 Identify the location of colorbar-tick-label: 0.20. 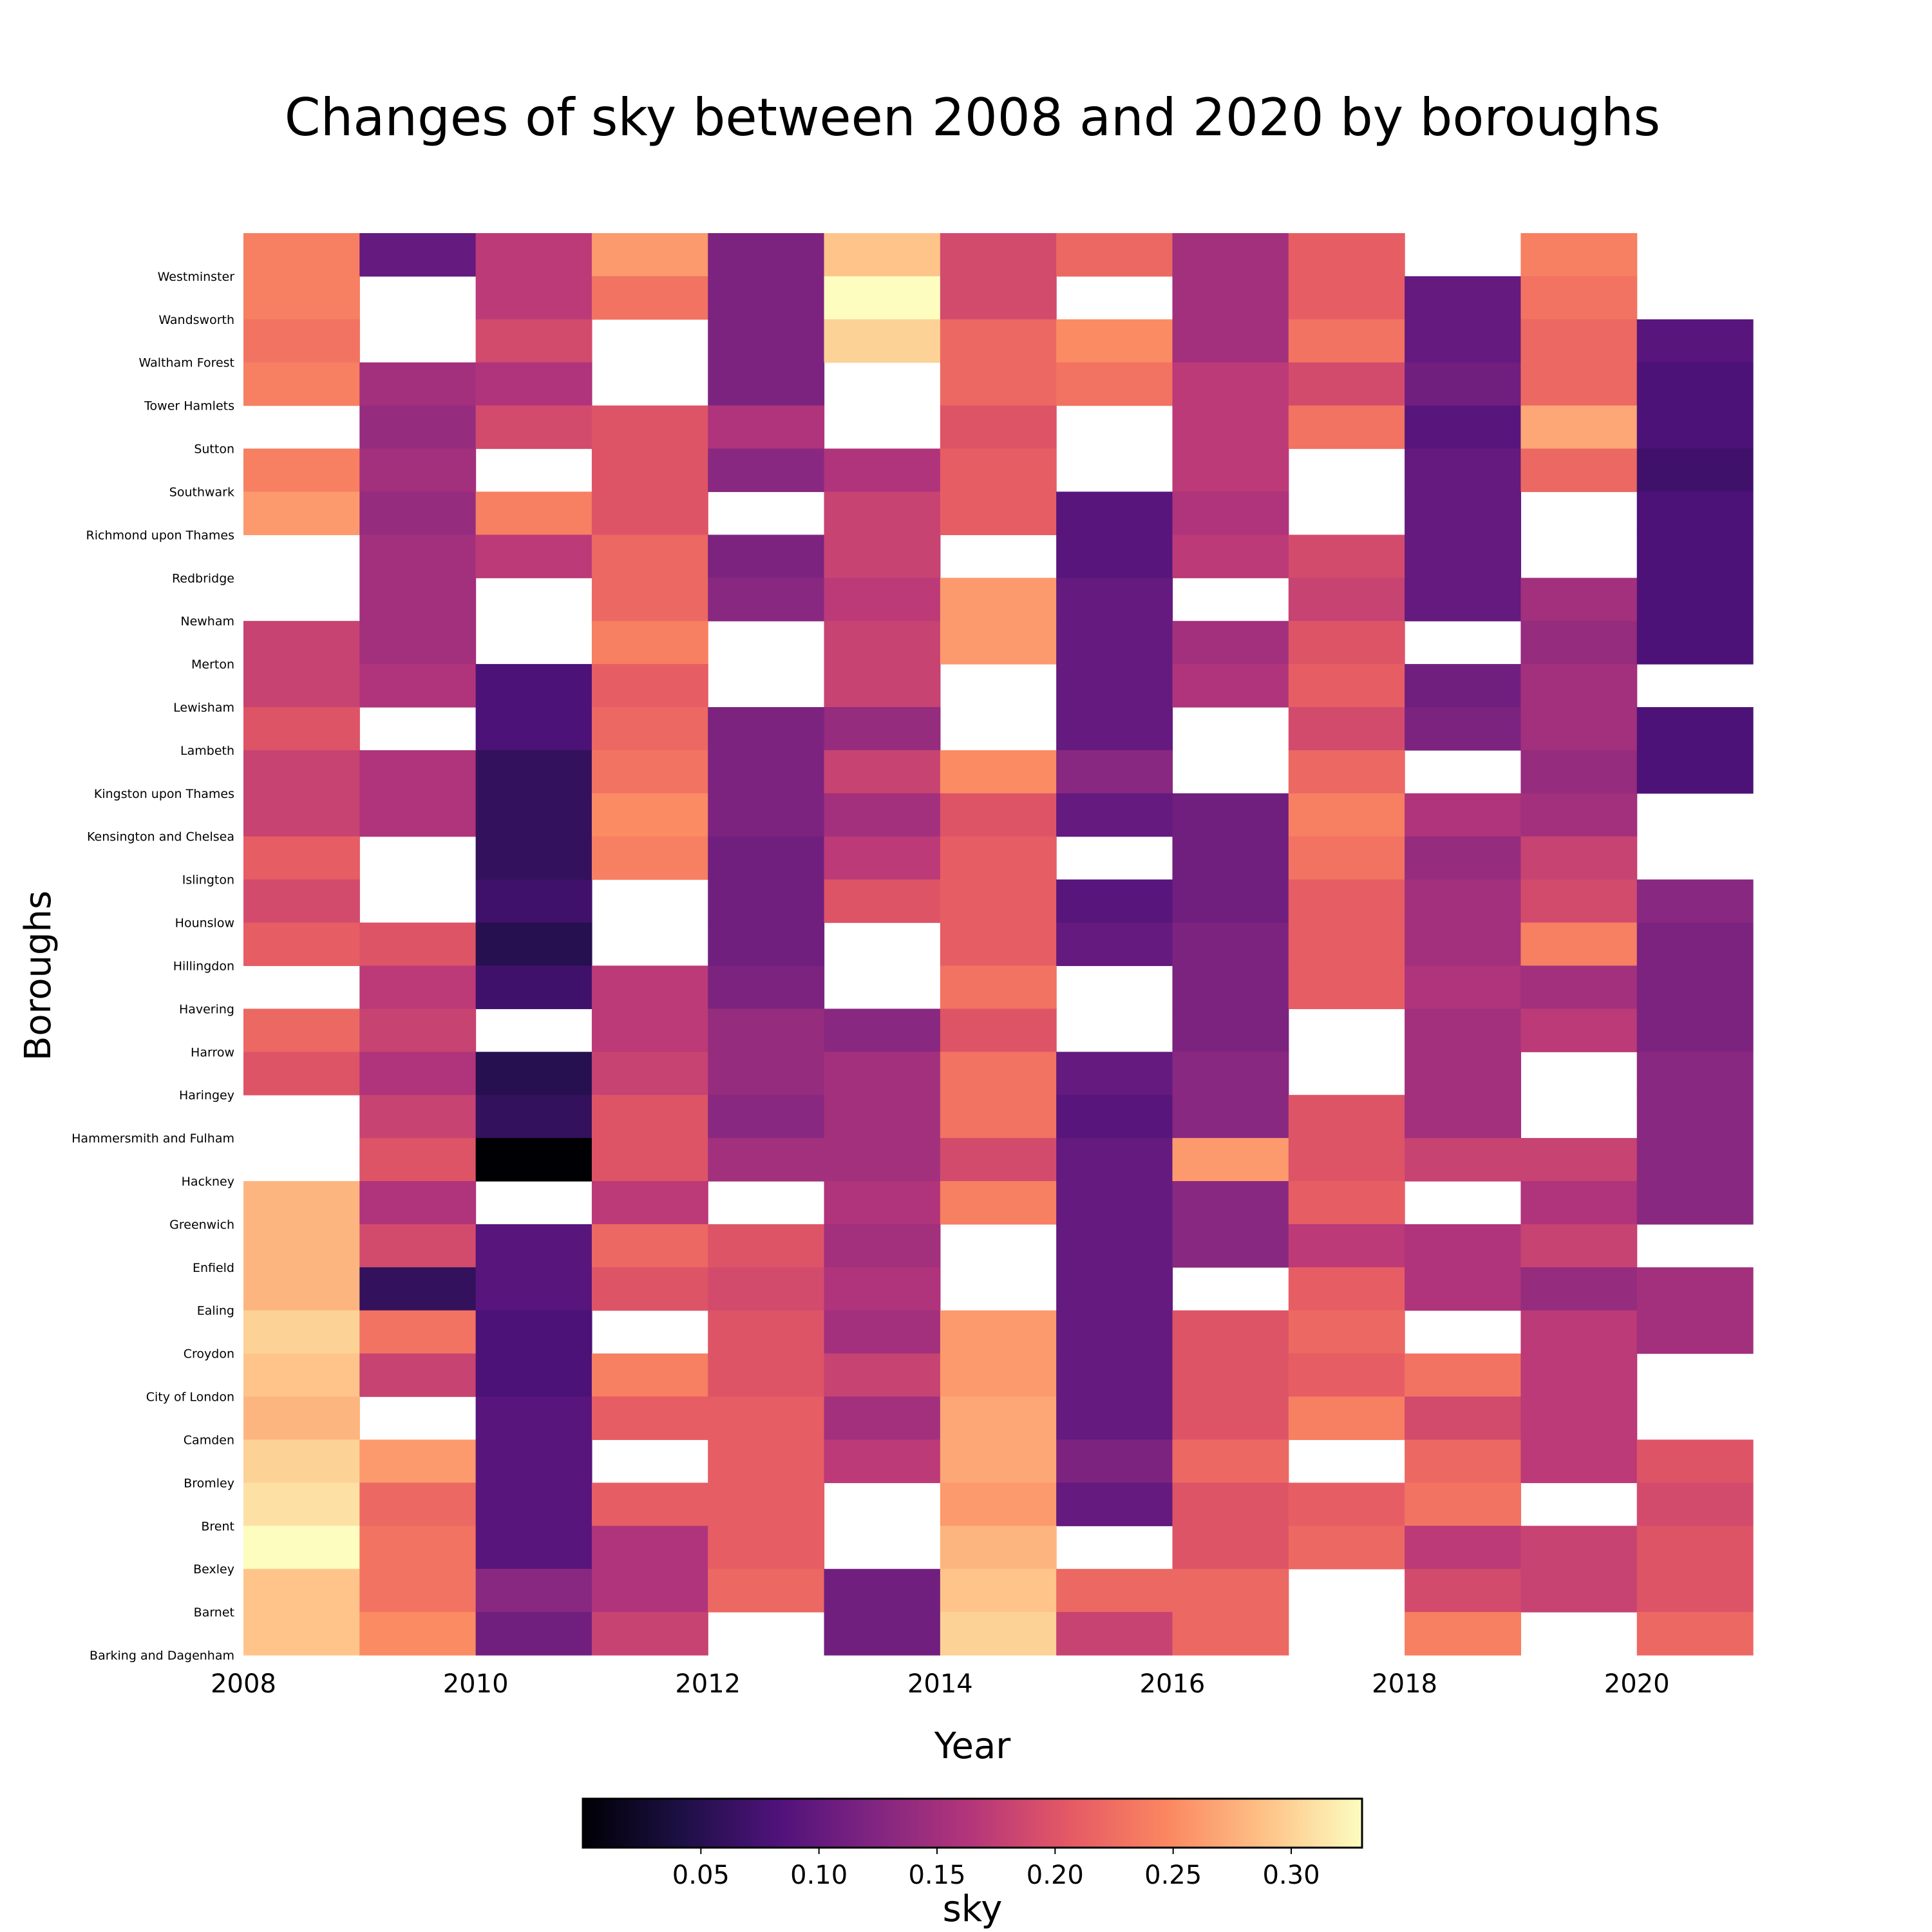
(1055, 1876).